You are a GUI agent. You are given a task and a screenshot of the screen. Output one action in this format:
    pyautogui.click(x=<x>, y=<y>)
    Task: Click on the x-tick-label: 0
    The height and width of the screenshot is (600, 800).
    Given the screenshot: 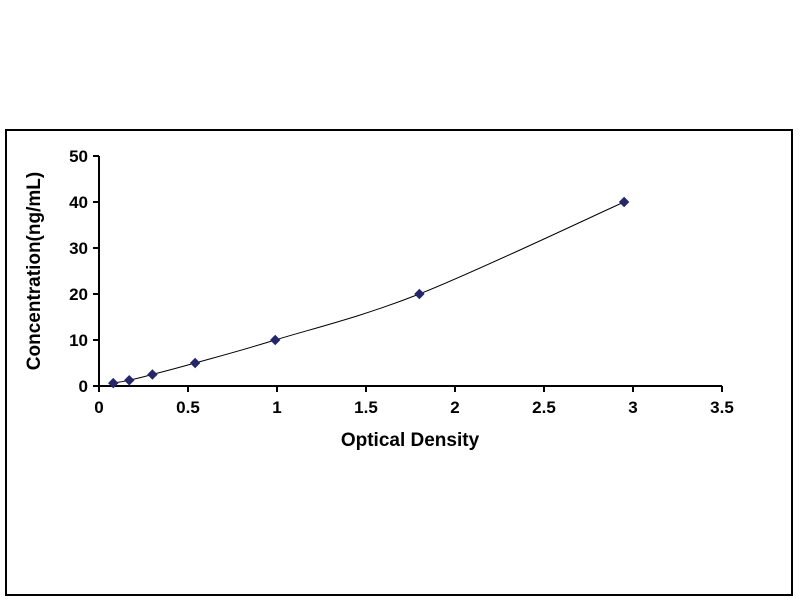 What is the action you would take?
    pyautogui.click(x=98, y=407)
    